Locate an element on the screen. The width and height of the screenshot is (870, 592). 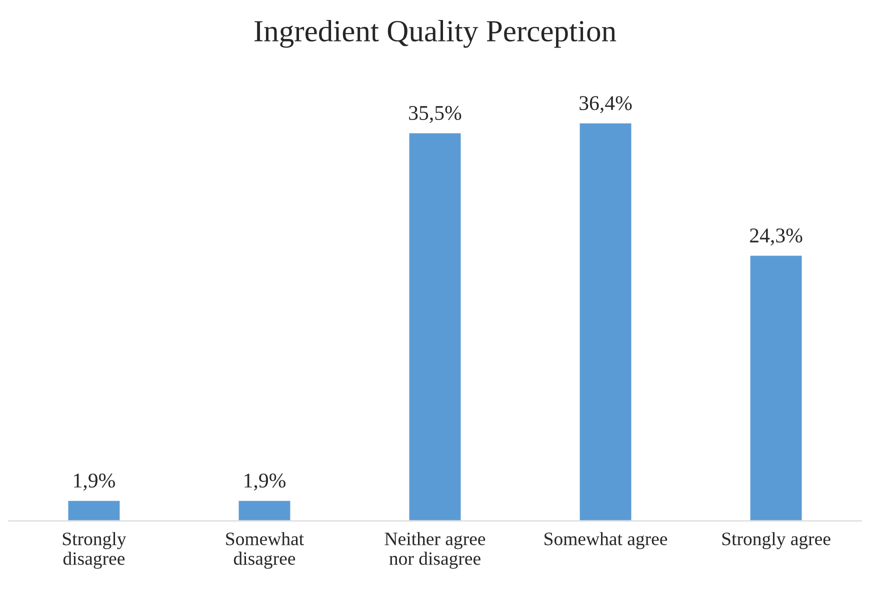
x-tick-label: Somewhat agree is located at coordinates (606, 541).